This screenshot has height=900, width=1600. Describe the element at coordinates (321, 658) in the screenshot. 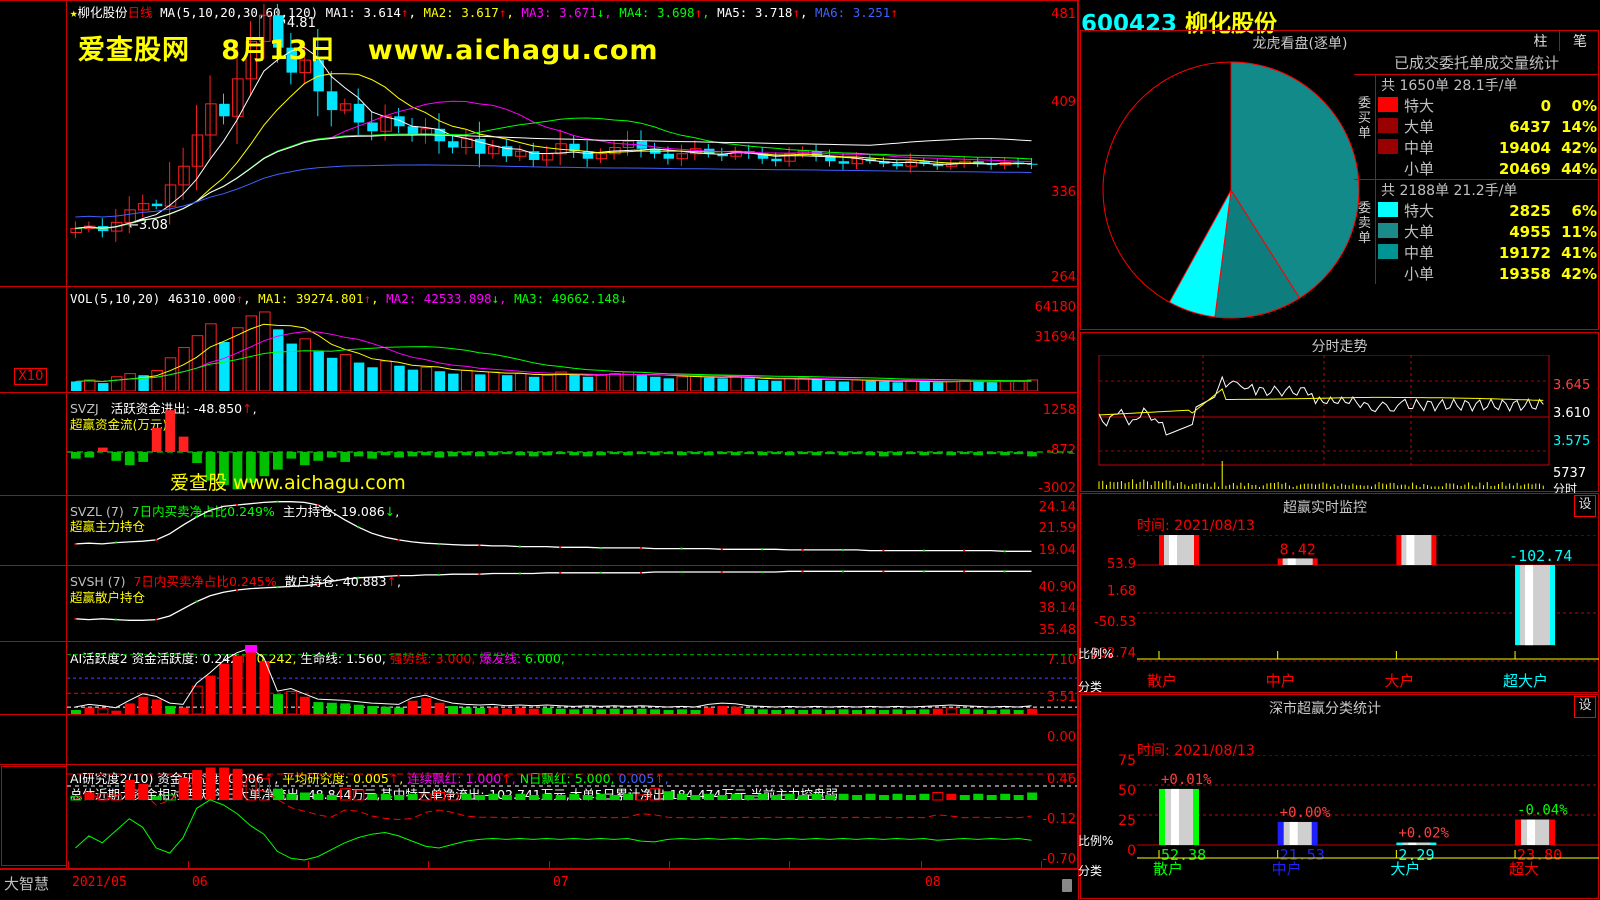

I see `ai-active-f3-label: 生命线:` at that location.